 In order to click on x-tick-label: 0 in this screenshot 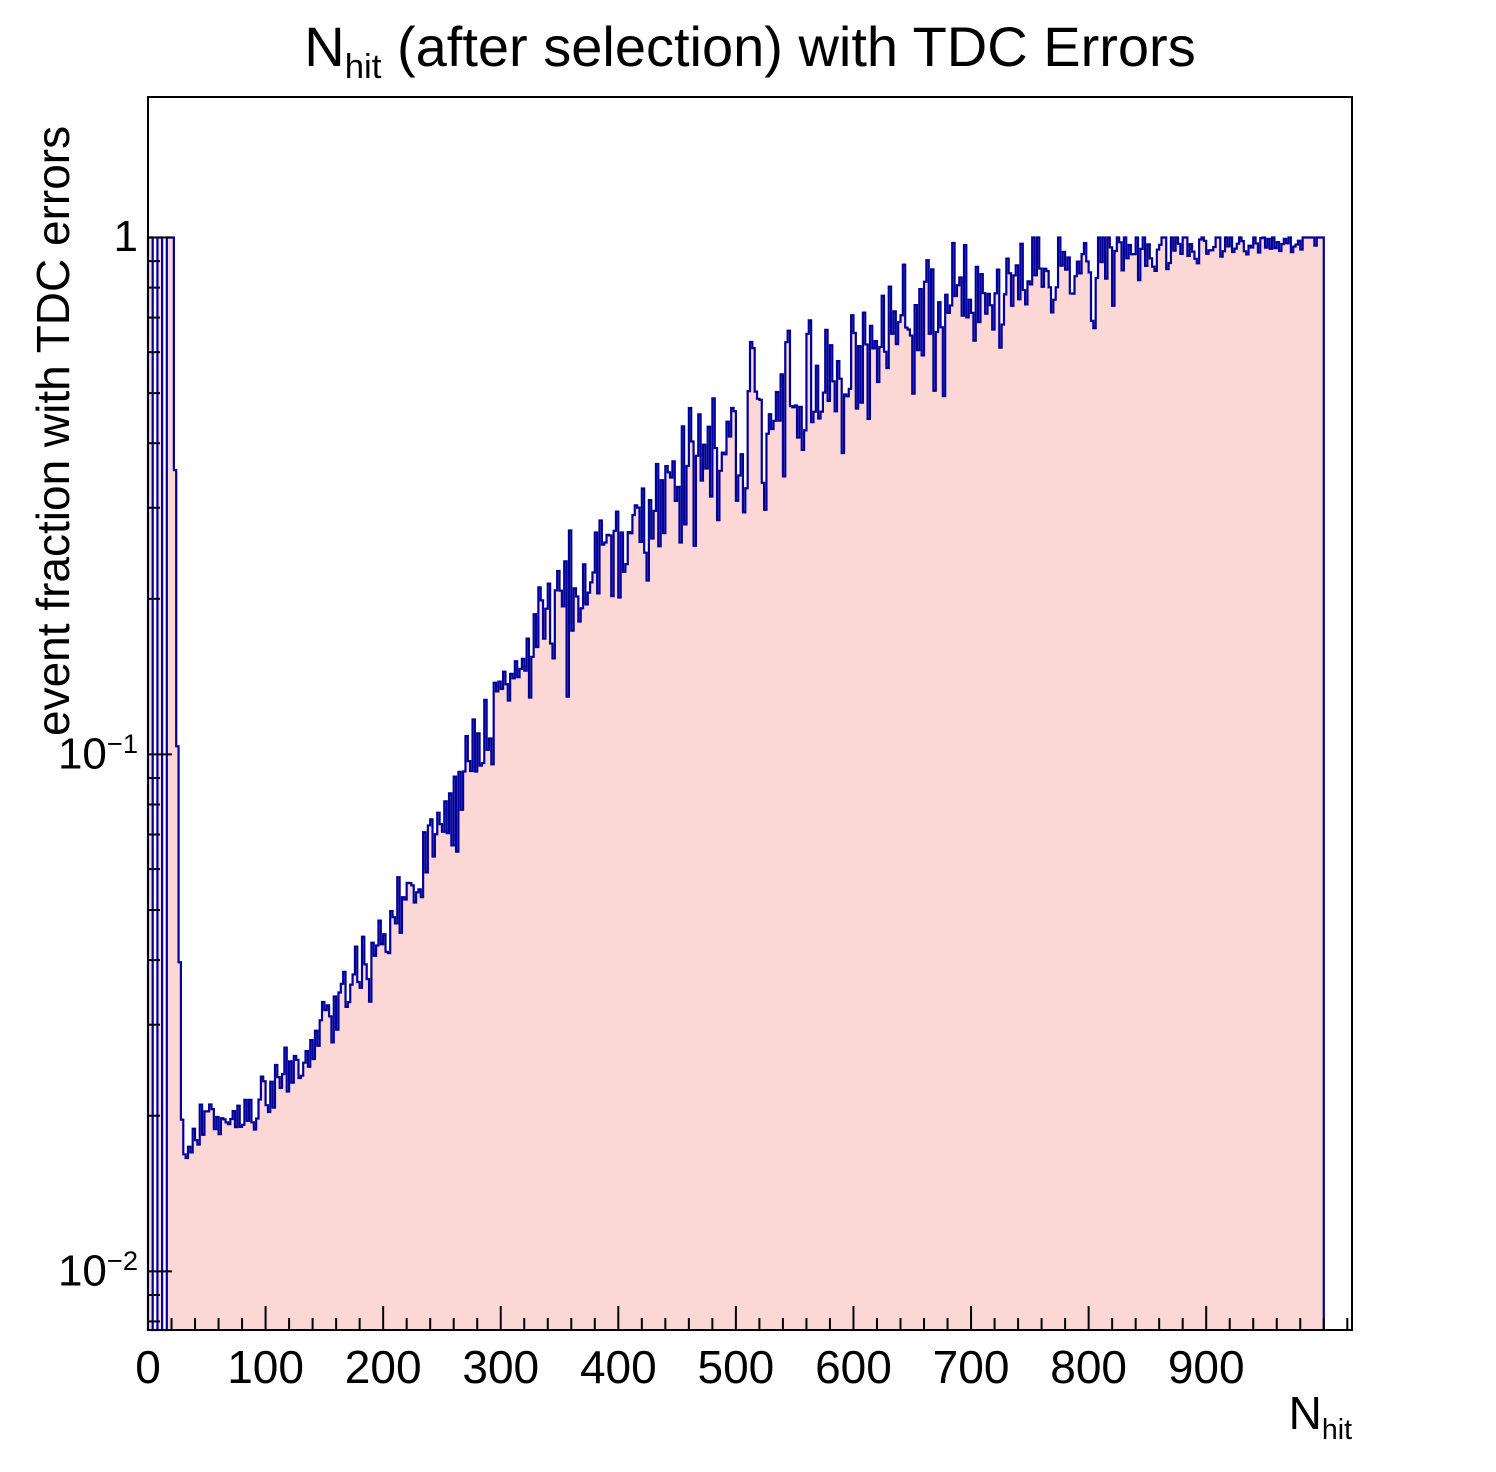, I will do `click(148, 1367)`.